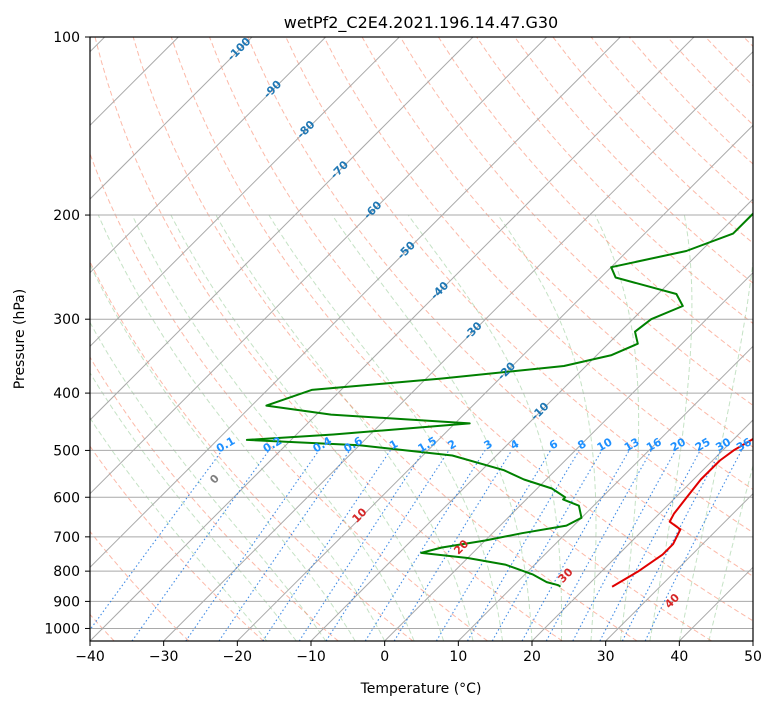 The image size is (775, 708). Describe the element at coordinates (66, 216) in the screenshot. I see `y-tick-label: 200` at that location.